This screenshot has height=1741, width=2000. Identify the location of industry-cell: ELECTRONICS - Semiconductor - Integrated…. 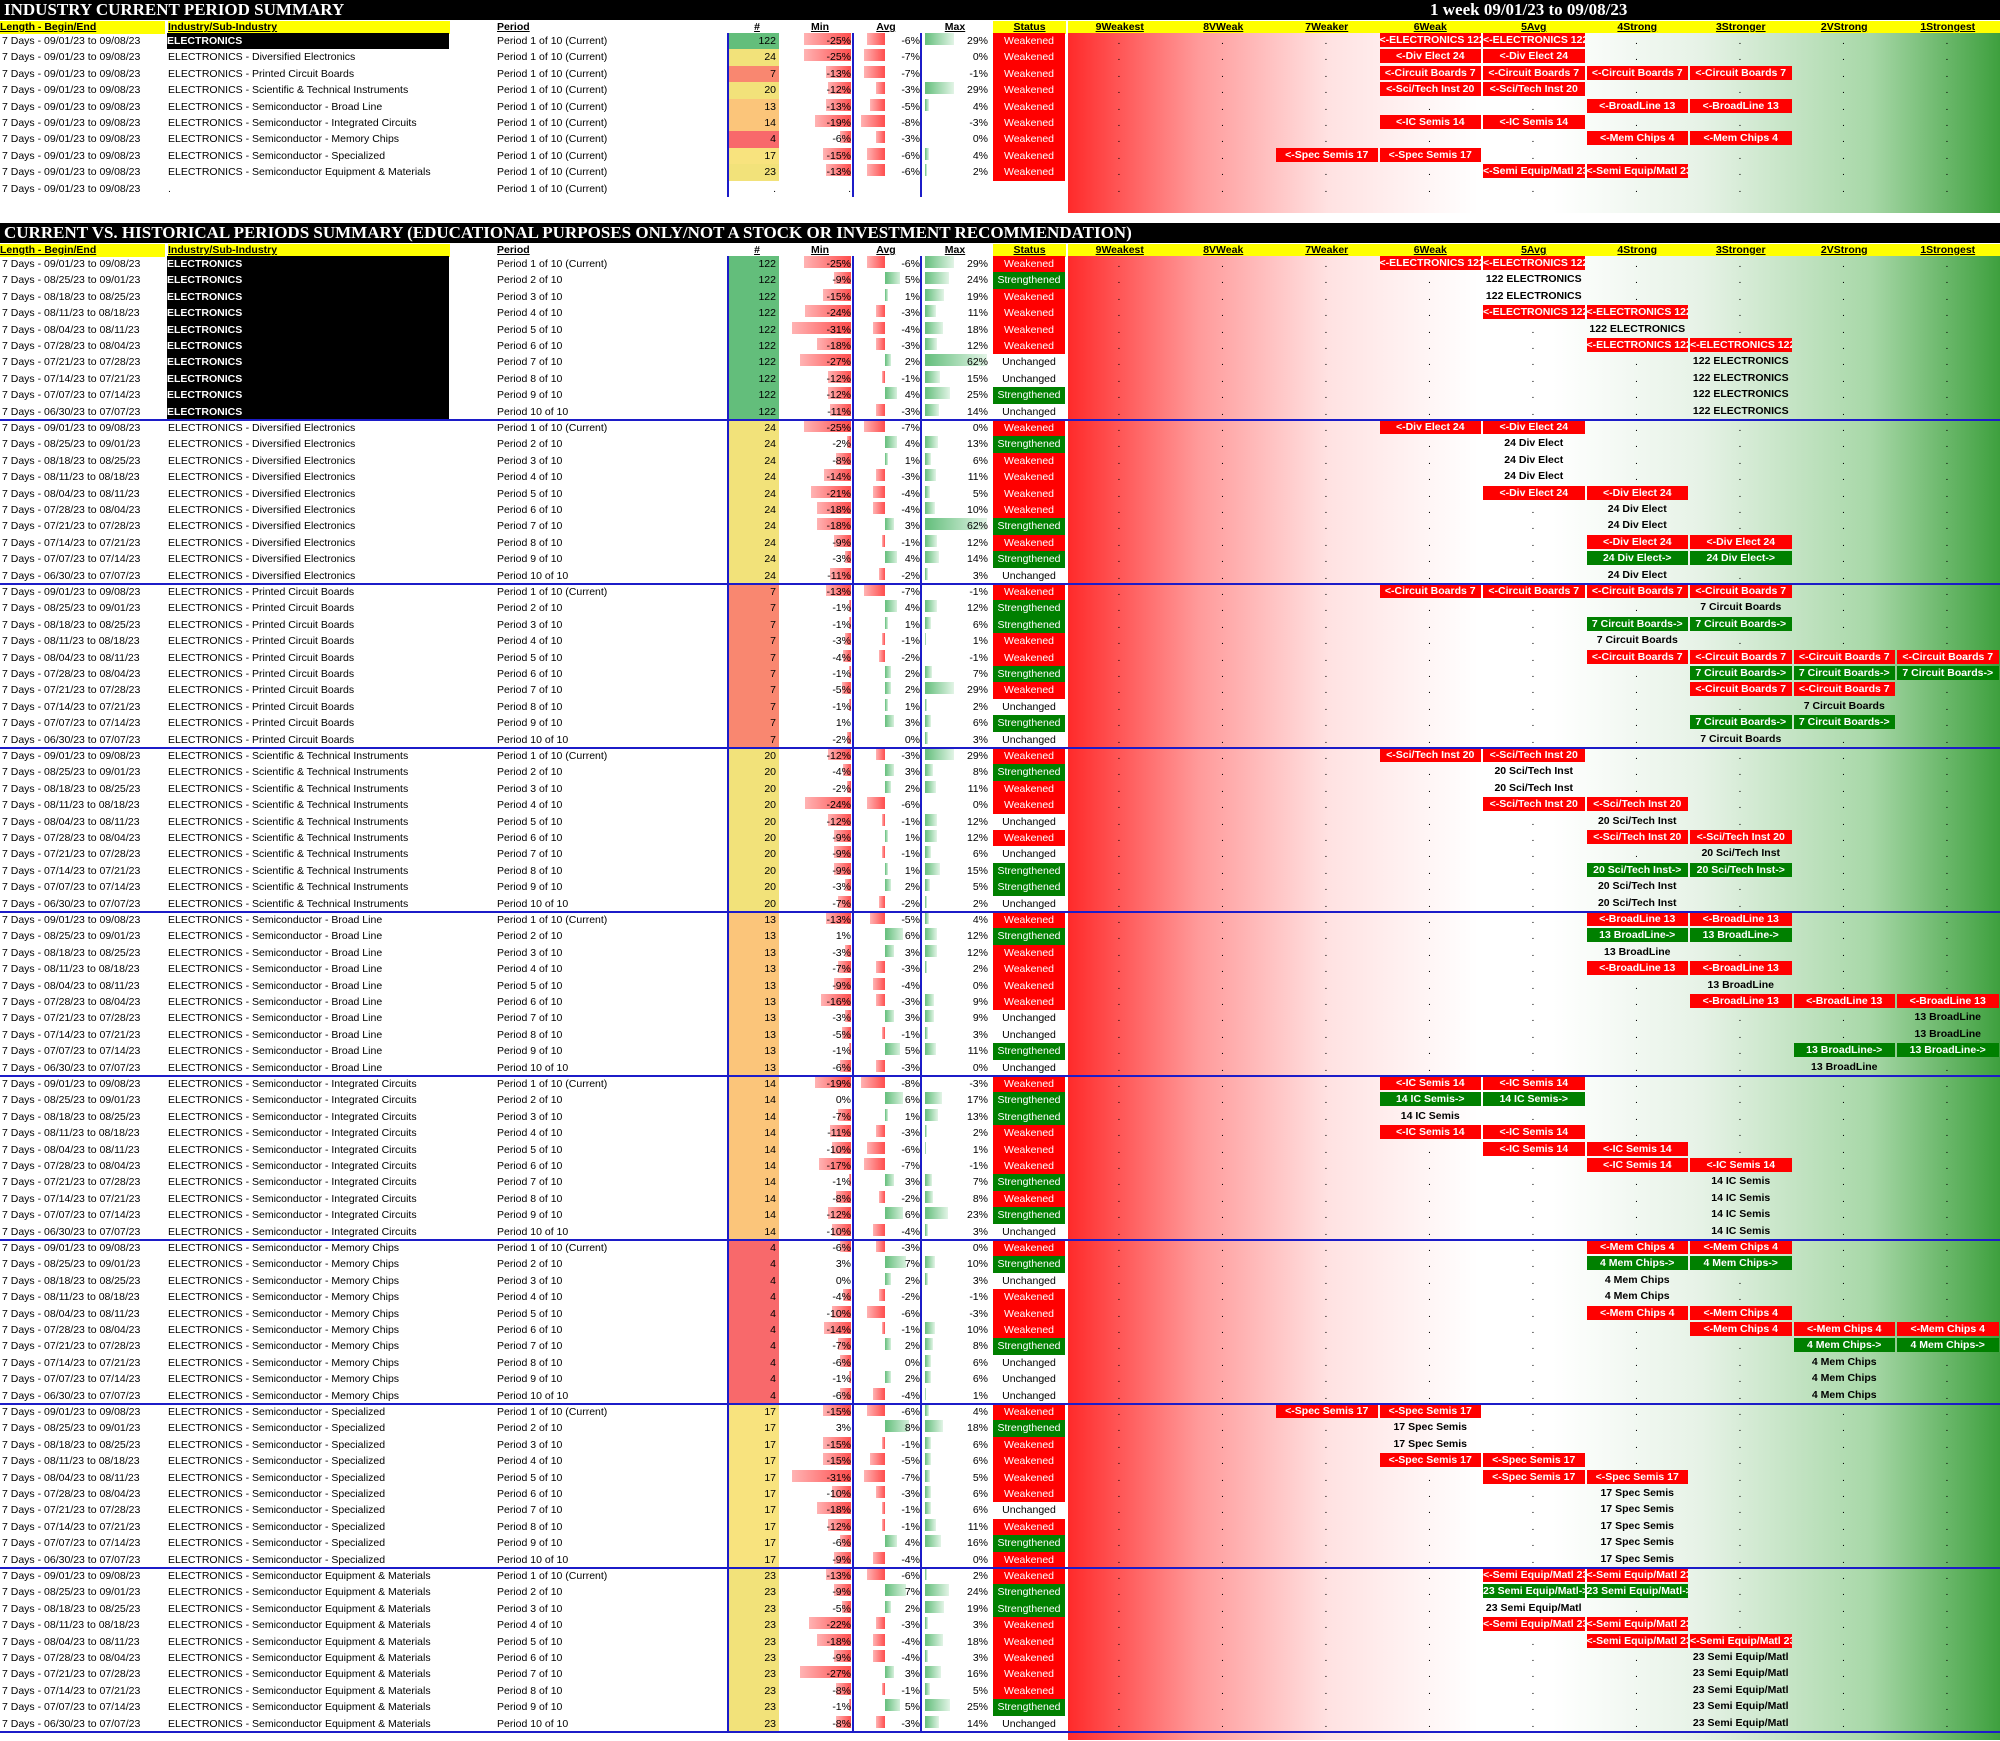
(292, 1100).